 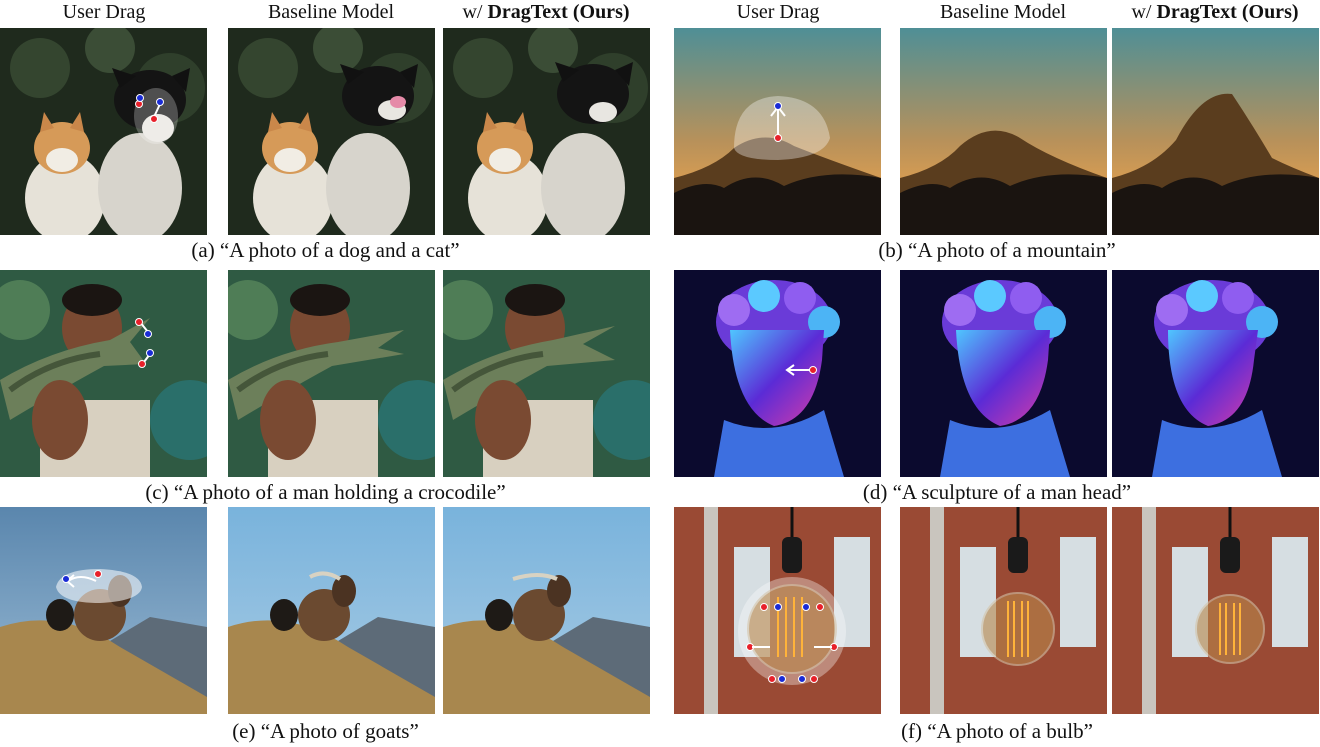 What do you see at coordinates (997, 731) in the screenshot?
I see `caption-f: (f) “A photo of a bulb”` at bounding box center [997, 731].